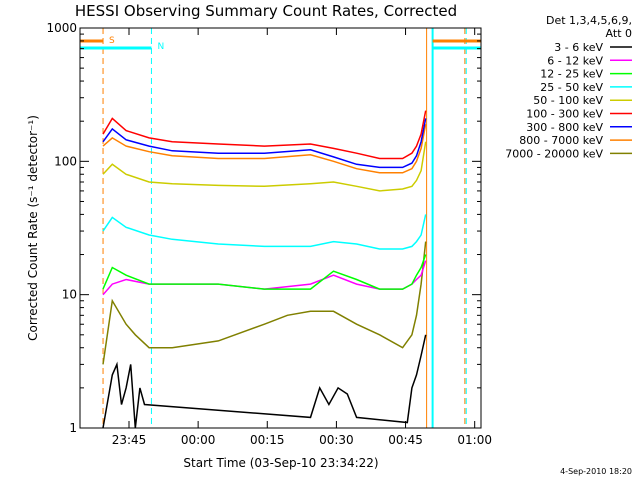 Image resolution: width=640 pixels, height=480 pixels. I want to click on legend-label: 800 - 7000 keV, so click(561, 140).